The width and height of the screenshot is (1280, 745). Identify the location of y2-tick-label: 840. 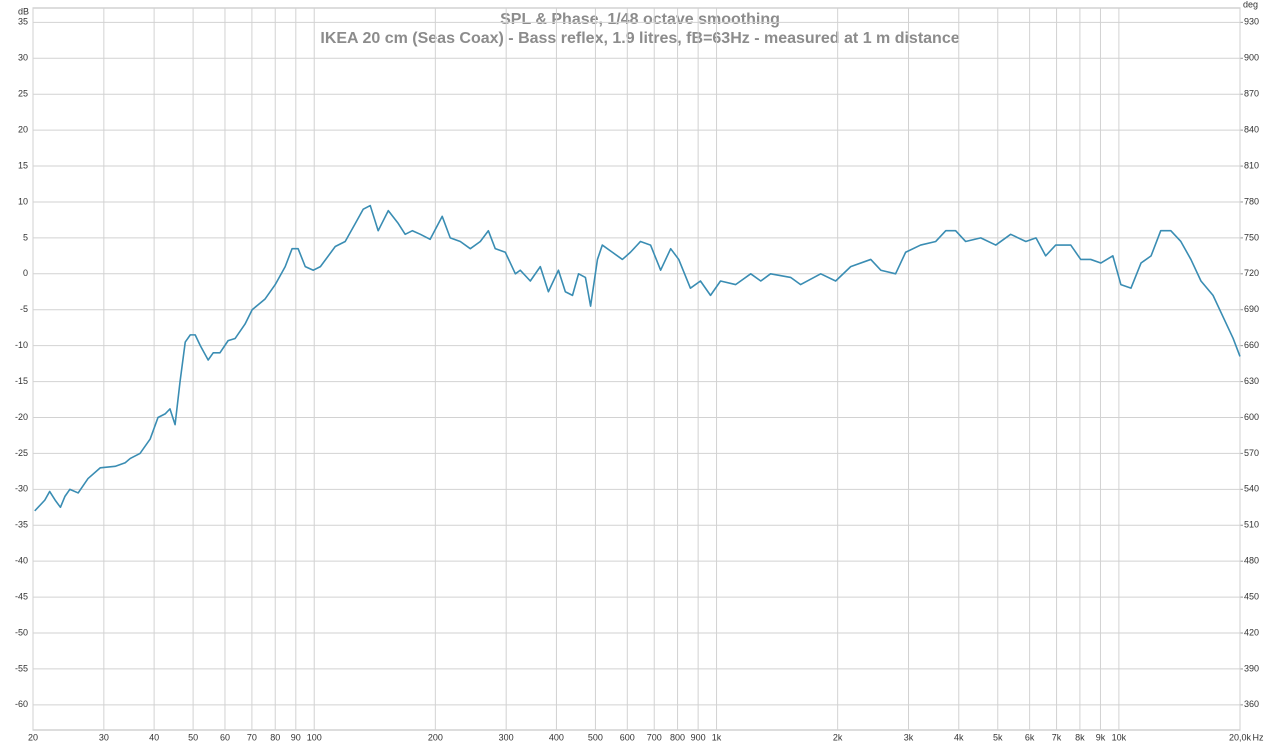
(1251, 130).